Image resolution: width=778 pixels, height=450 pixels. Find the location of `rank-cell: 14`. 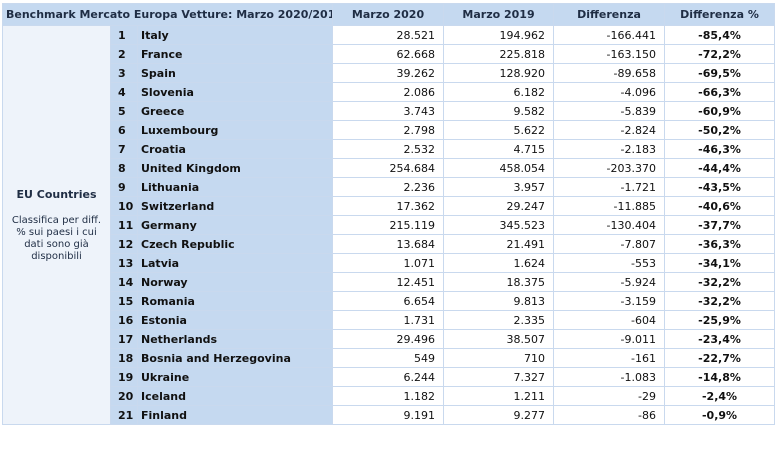

rank-cell: 14 is located at coordinates (124, 282).